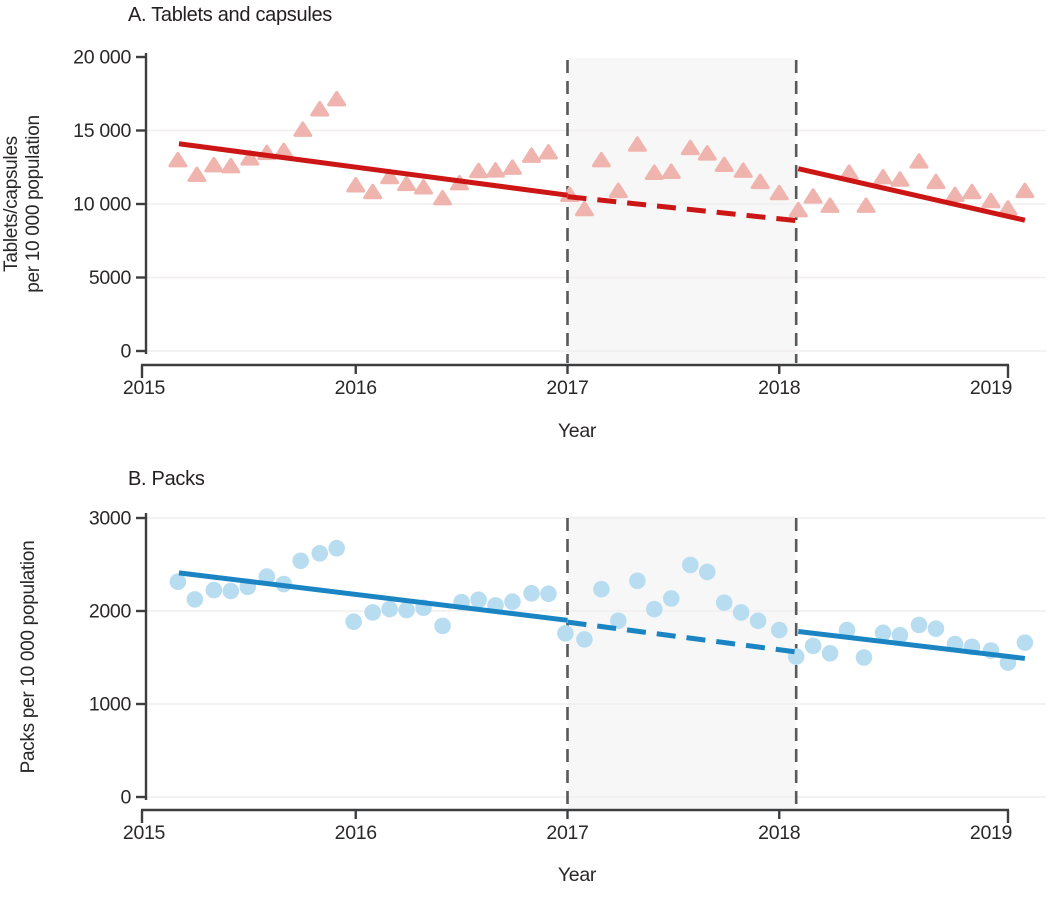 The height and width of the screenshot is (898, 1064). I want to click on y-tick-label: 5000, so click(110, 278).